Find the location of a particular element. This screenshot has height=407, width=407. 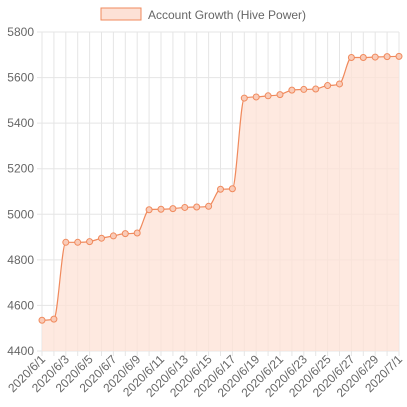

y-tick-label: 4800 is located at coordinates (20, 260).